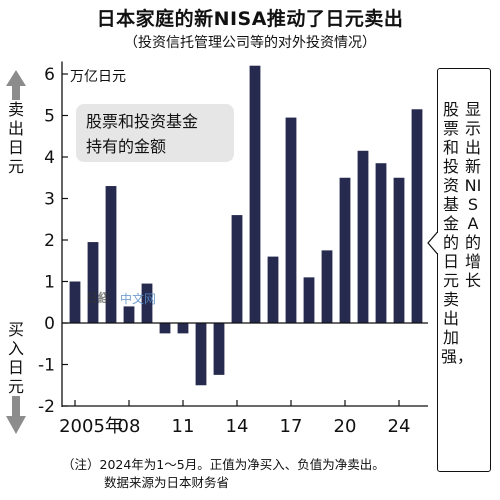  I want to click on bar-2009, so click(147, 303).